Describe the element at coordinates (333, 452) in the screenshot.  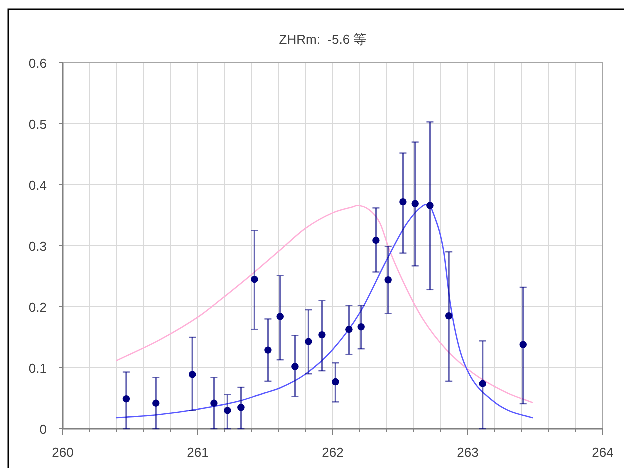
I see `x-tick-label: 262` at that location.